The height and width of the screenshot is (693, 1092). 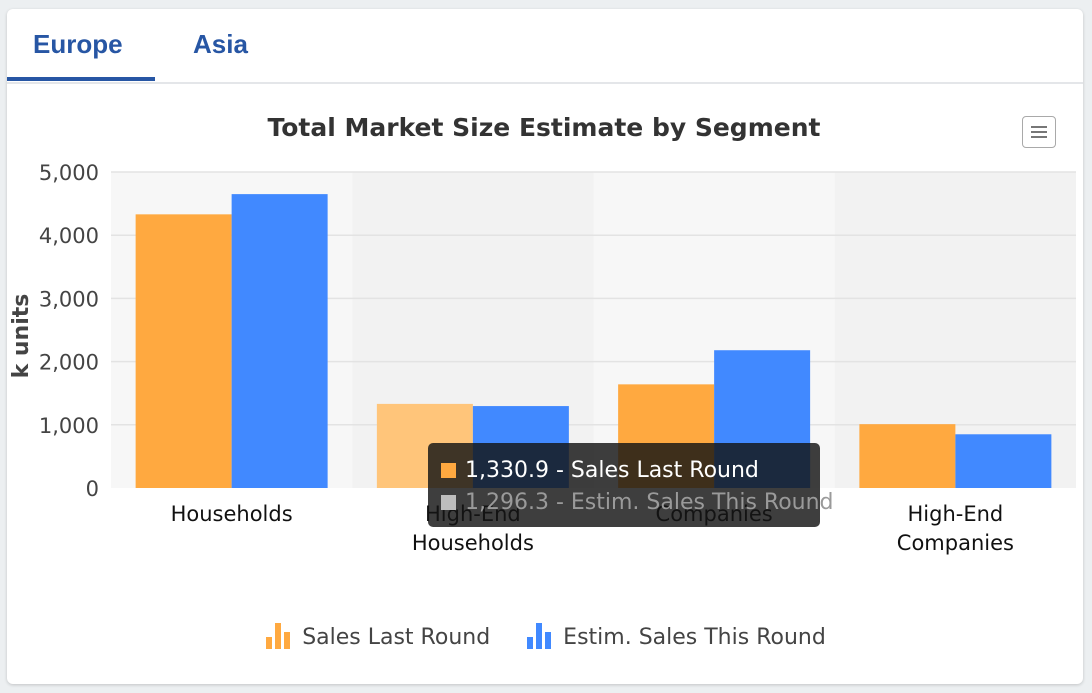 I want to click on y-axis-label: k units, so click(x=21, y=336).